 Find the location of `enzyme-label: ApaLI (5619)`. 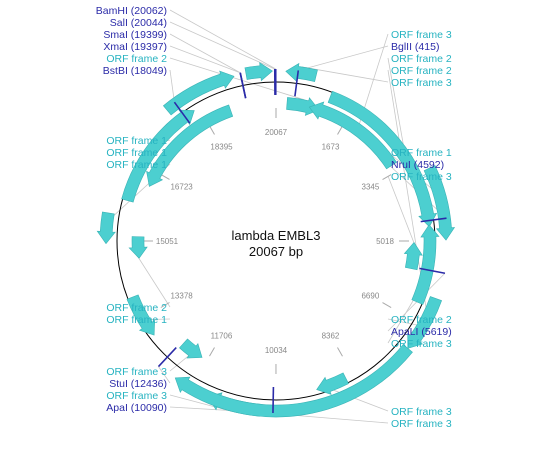

enzyme-label: ApaLI (5619) is located at coordinates (421, 332).